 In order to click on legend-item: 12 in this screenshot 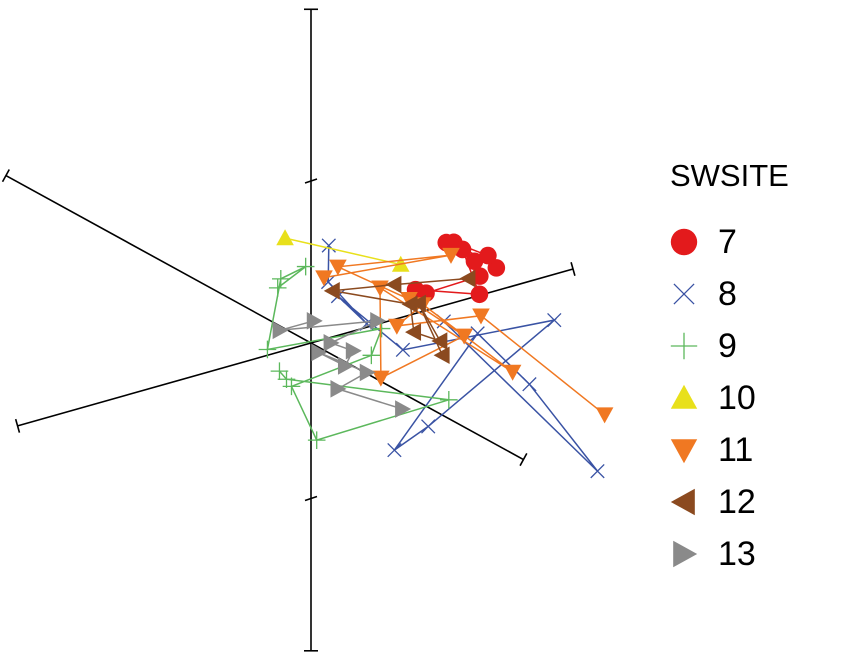, I will do `click(729, 502)`.